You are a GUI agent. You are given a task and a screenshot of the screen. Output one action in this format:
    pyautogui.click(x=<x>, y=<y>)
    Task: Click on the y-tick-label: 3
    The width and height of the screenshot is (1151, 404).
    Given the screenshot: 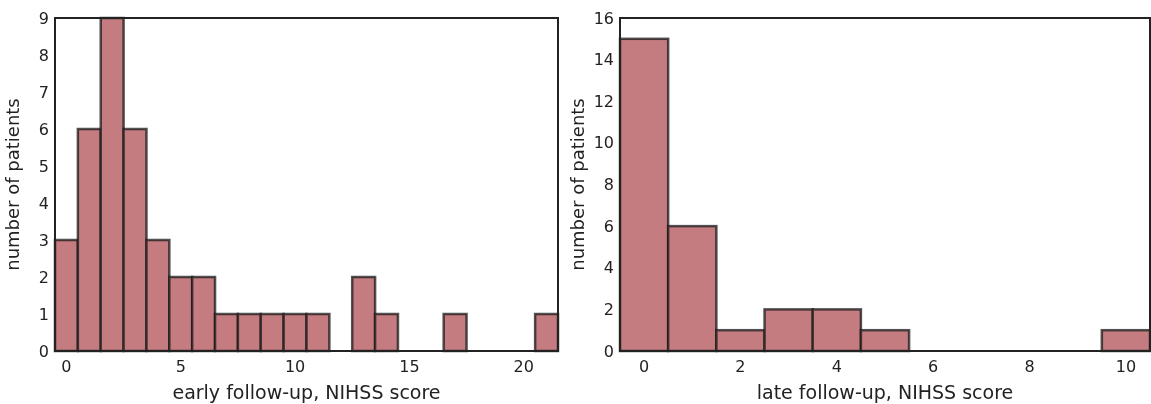 What is the action you would take?
    pyautogui.click(x=43, y=240)
    